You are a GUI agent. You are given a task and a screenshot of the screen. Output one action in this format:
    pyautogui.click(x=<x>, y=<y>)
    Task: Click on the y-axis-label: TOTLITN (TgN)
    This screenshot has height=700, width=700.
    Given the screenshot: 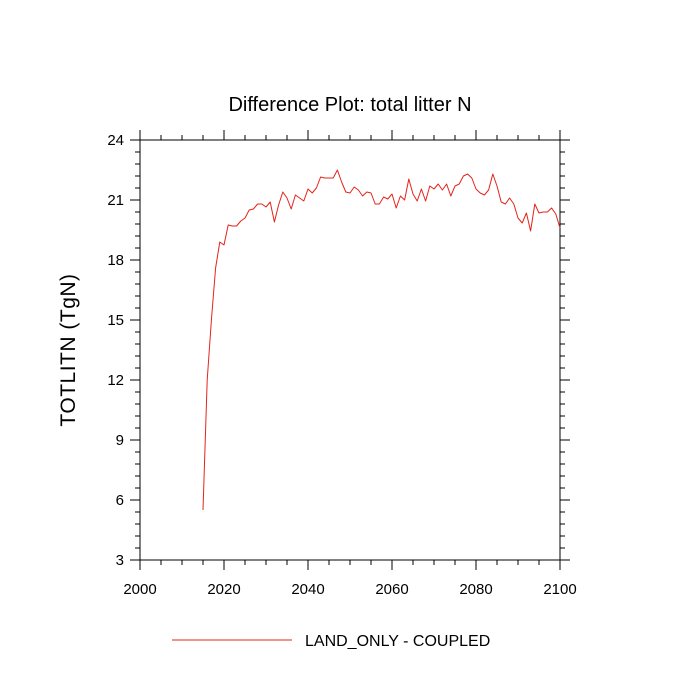 What is the action you would take?
    pyautogui.click(x=68, y=349)
    